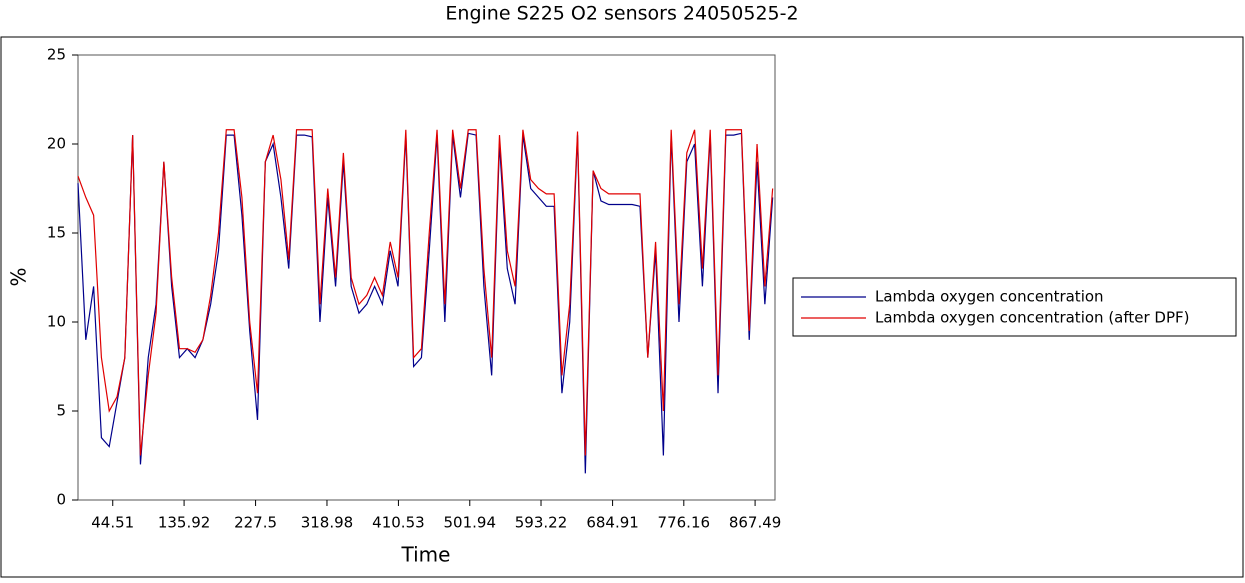  I want to click on legend-label: Lambda oxygen concentration, so click(989, 297).